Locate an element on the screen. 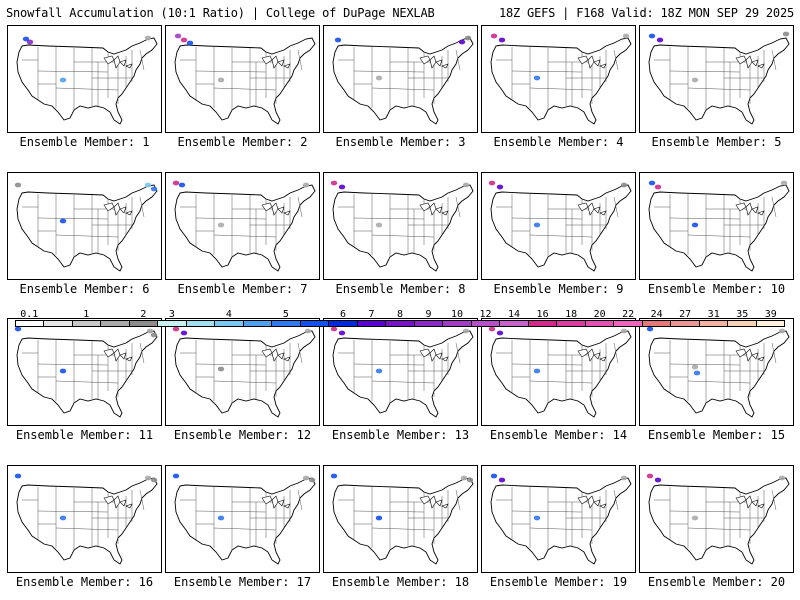 The height and width of the screenshot is (600, 800). ensemble-member-label: Ensemble Member: 16 is located at coordinates (84, 582).